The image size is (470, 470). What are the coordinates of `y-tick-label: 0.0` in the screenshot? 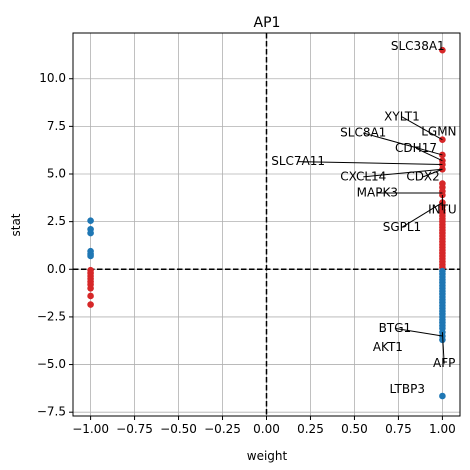 It's located at (56, 269).